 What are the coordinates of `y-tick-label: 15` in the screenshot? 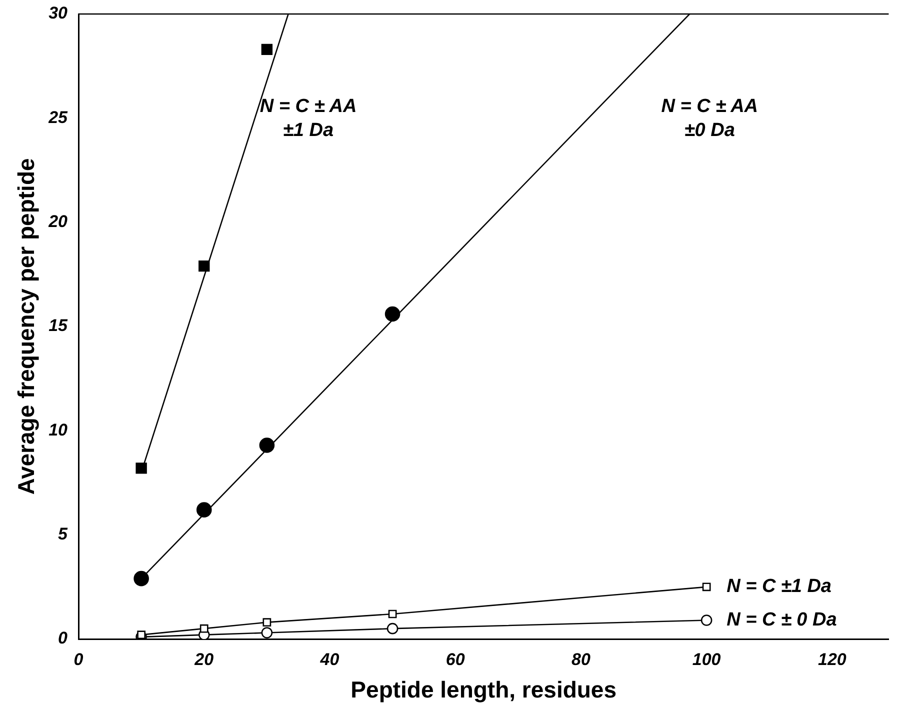 It's located at (58, 326).